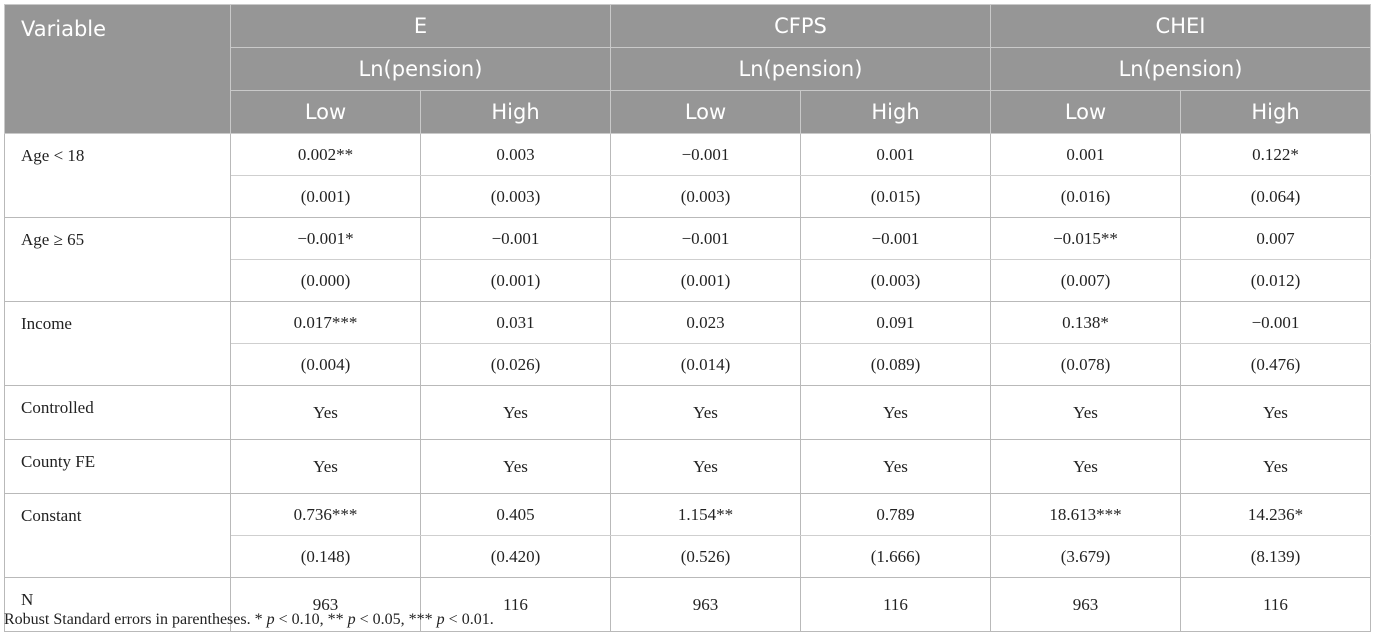 The image size is (1375, 636). Describe the element at coordinates (705, 514) in the screenshot. I see `coef-cell: 1.154**` at that location.